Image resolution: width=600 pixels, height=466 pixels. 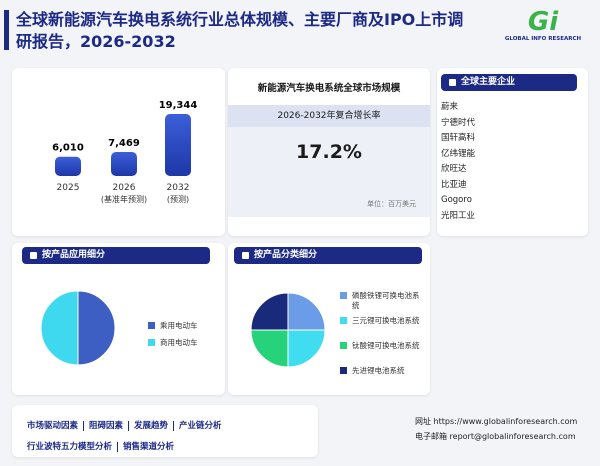 I want to click on legend-label: 先进锂电池系统, so click(x=378, y=370).